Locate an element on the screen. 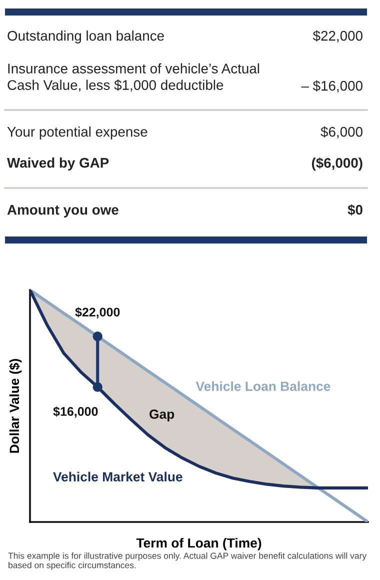 The height and width of the screenshot is (580, 380). text: $0 is located at coordinates (355, 210).